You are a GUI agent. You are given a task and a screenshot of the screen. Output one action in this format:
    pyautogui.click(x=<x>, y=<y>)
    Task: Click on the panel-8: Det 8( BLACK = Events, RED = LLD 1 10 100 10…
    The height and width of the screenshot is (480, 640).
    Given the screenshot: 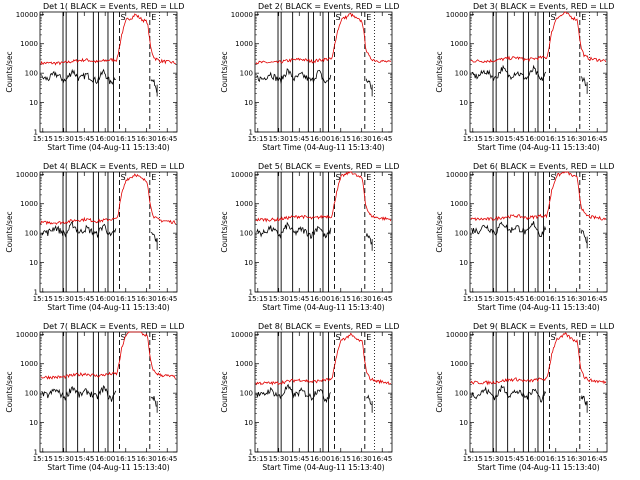 What is the action you would take?
    pyautogui.click(x=309, y=397)
    